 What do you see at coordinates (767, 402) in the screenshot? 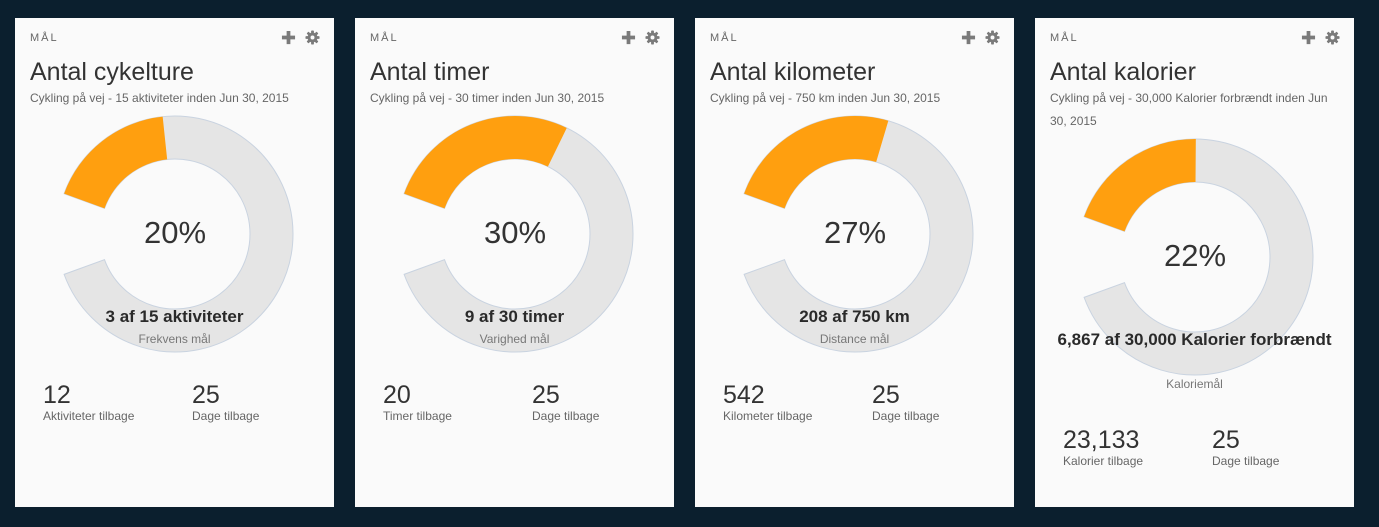
I see `stat-remaining: 542 Kilometer tilbage` at bounding box center [767, 402].